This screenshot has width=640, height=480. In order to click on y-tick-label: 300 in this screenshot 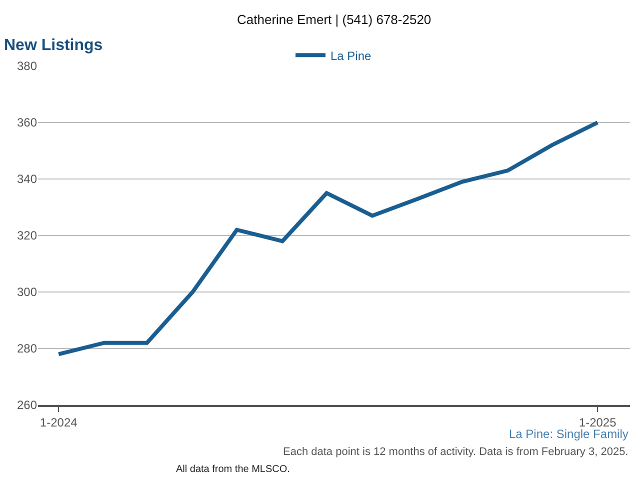, I will do `click(27, 292)`.